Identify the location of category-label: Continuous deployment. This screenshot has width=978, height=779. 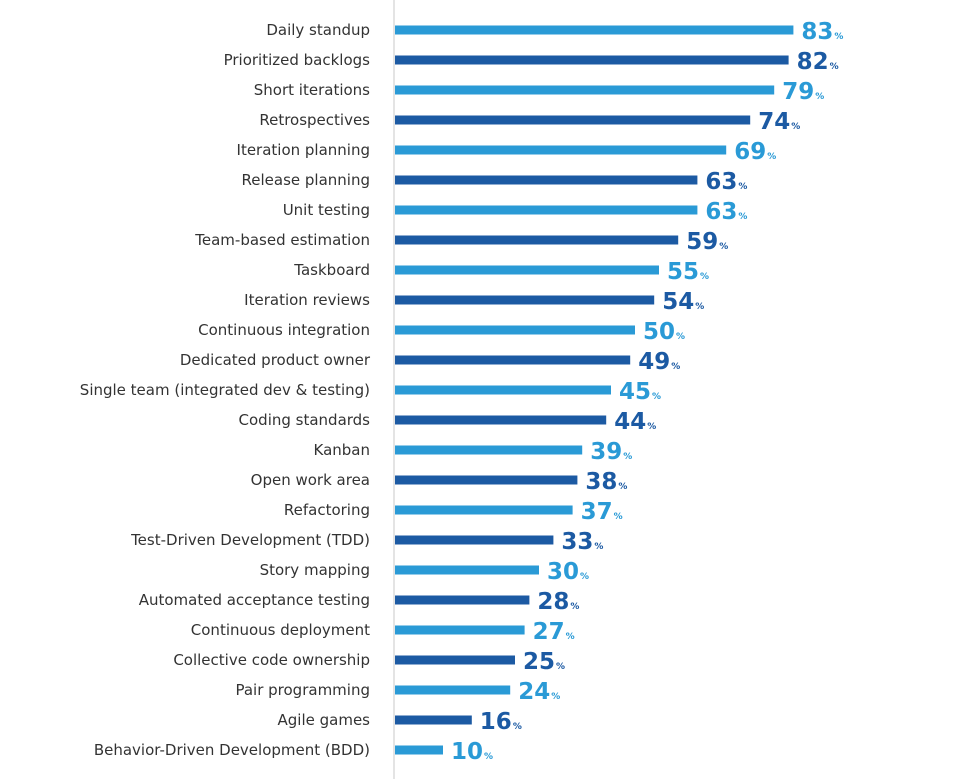
(280, 630).